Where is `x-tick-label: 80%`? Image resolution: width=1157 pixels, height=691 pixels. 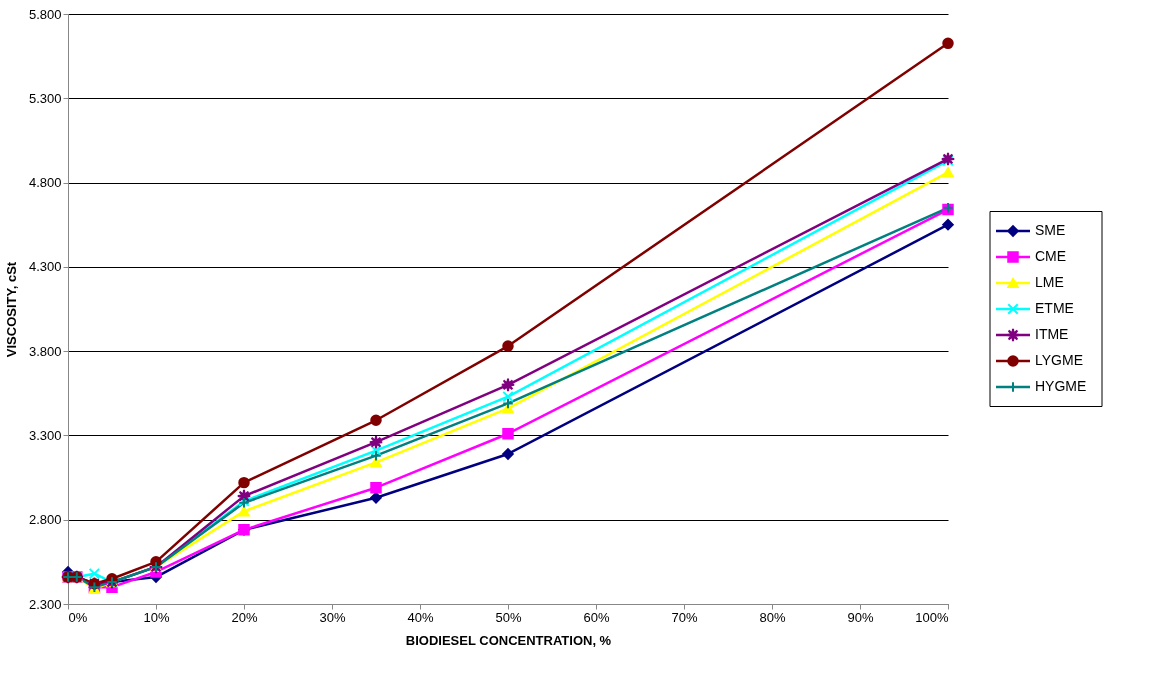 x-tick-label: 80% is located at coordinates (772, 617).